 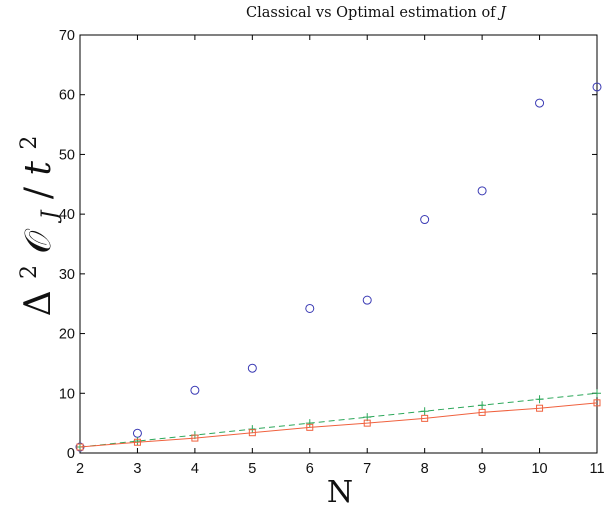 What do you see at coordinates (195, 469) in the screenshot?
I see `x-tick-label: 4` at bounding box center [195, 469].